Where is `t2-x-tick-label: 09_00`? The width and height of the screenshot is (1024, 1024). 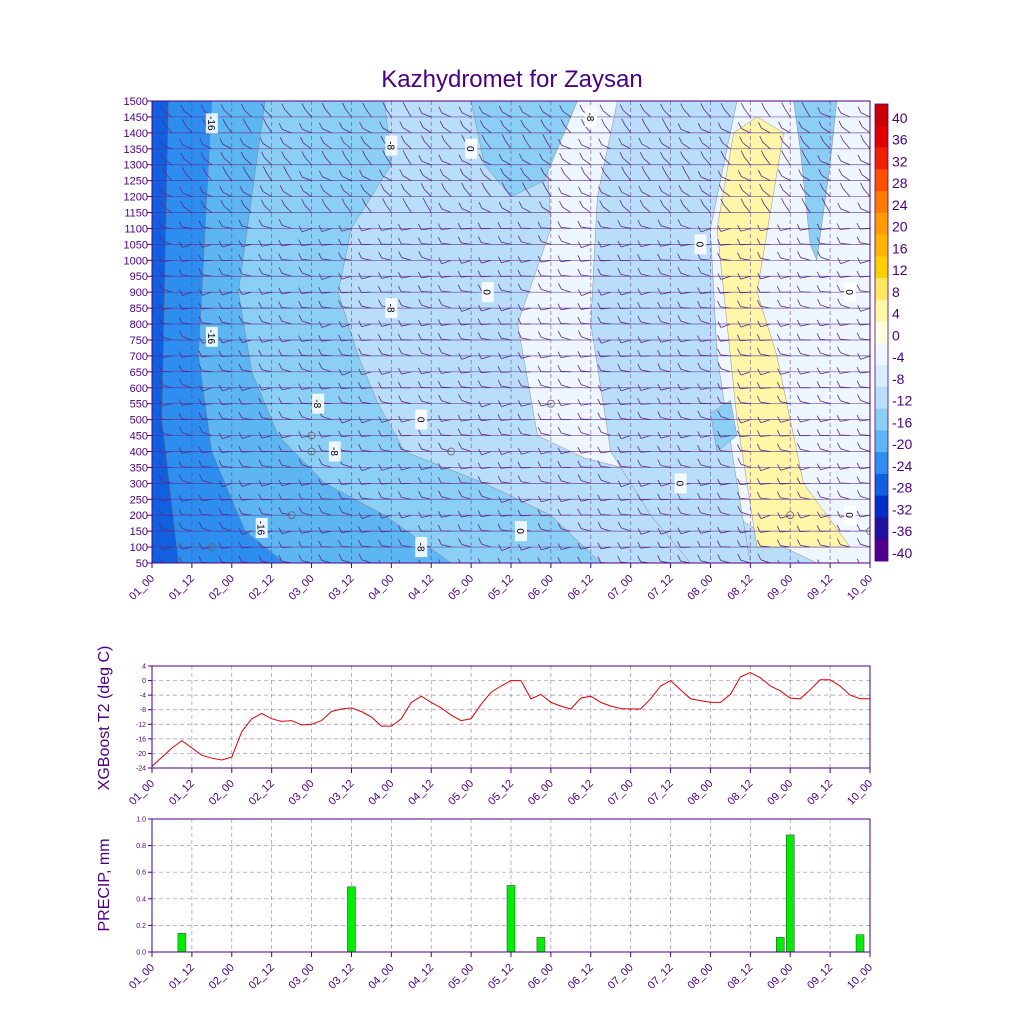
t2-x-tick-label: 09_00 is located at coordinates (780, 793).